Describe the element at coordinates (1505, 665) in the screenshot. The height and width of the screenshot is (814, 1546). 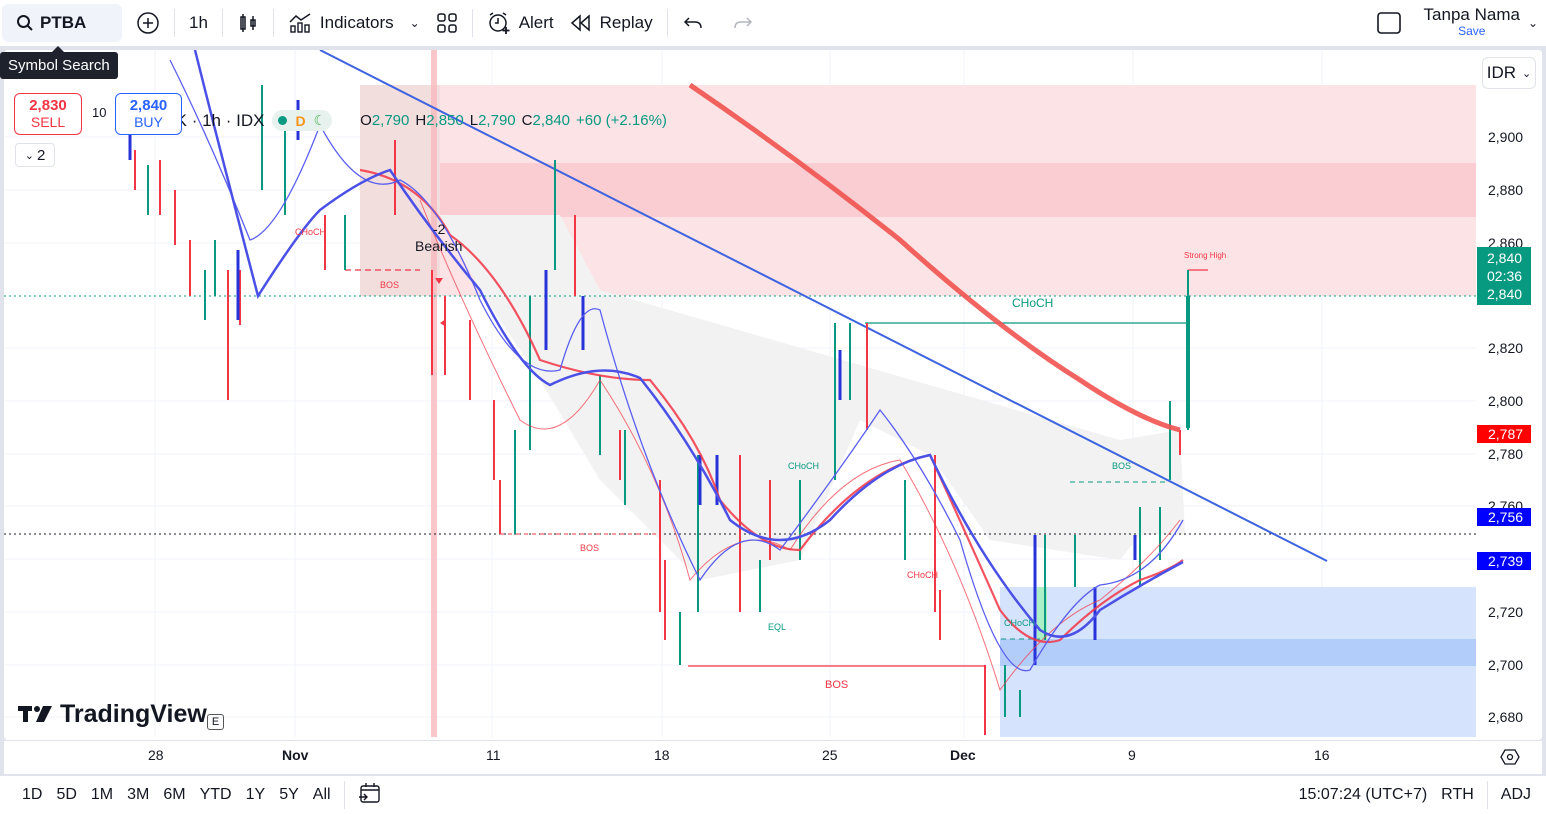
I see `svg-text: 2,700` at that location.